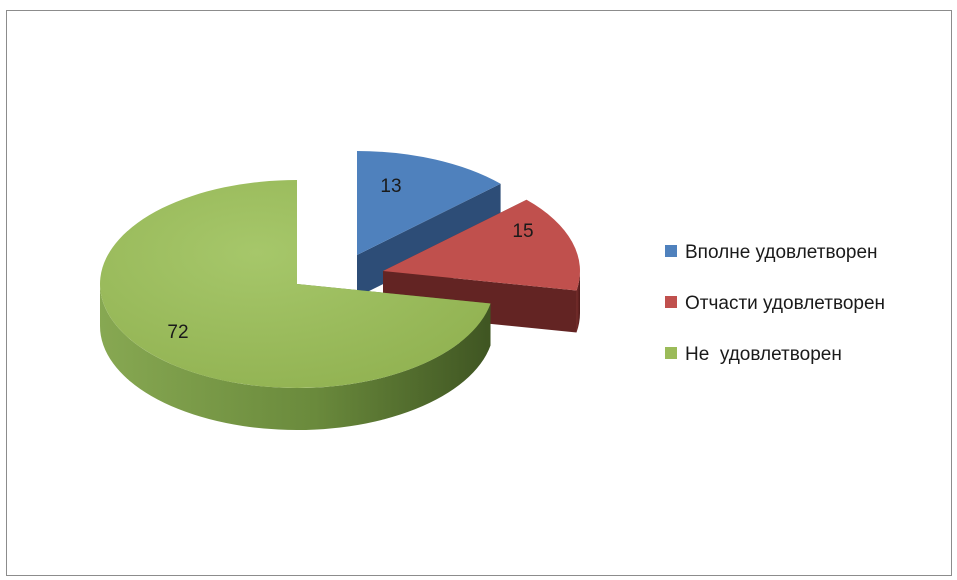  Describe the element at coordinates (785, 303) in the screenshot. I see `legend-label-1: Отчасти удовлетворен` at that location.